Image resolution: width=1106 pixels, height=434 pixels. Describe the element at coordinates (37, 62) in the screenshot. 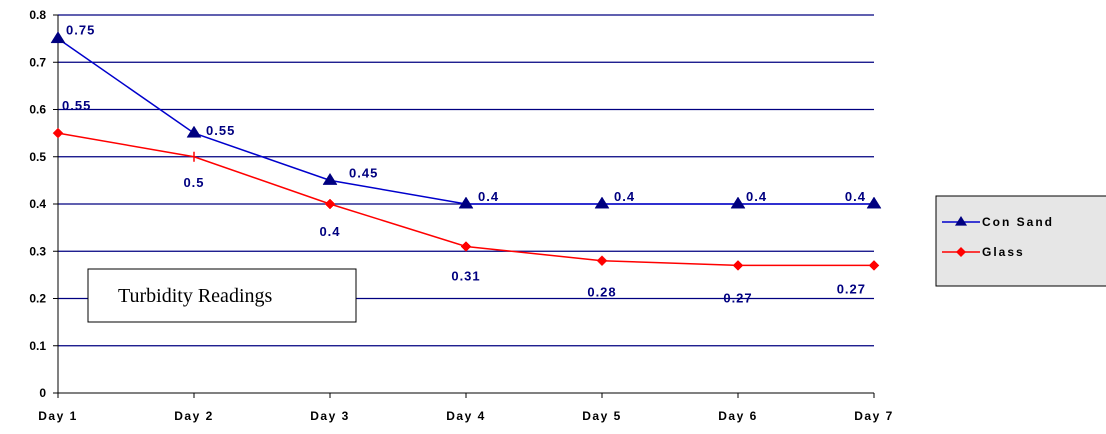

I see `y-tick-label: 0.7` at that location.